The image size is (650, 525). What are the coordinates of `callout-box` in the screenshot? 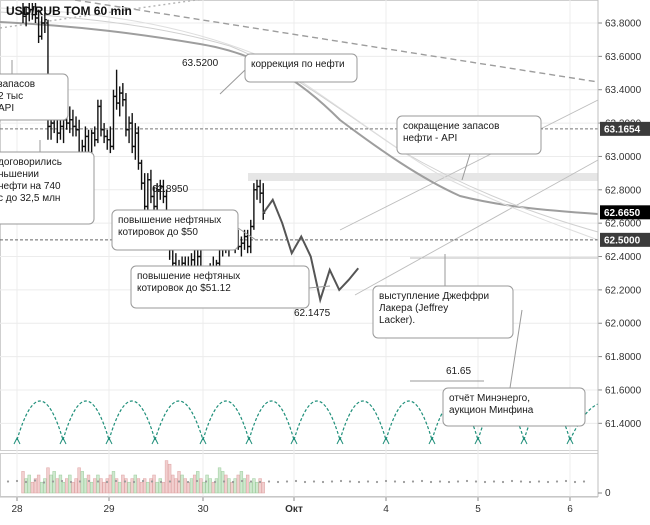 It's located at (514, 407).